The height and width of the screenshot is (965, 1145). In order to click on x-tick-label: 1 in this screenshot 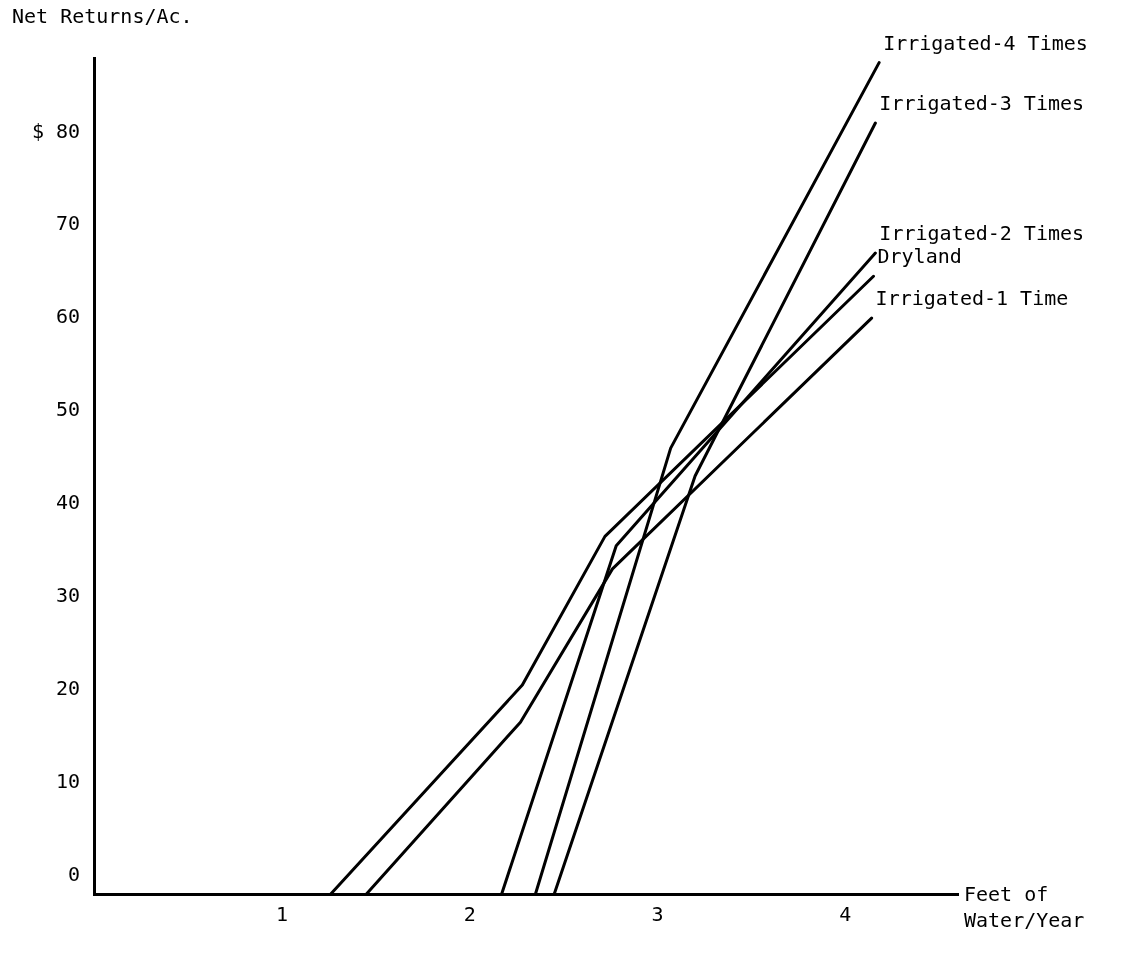, I will do `click(281, 914)`.